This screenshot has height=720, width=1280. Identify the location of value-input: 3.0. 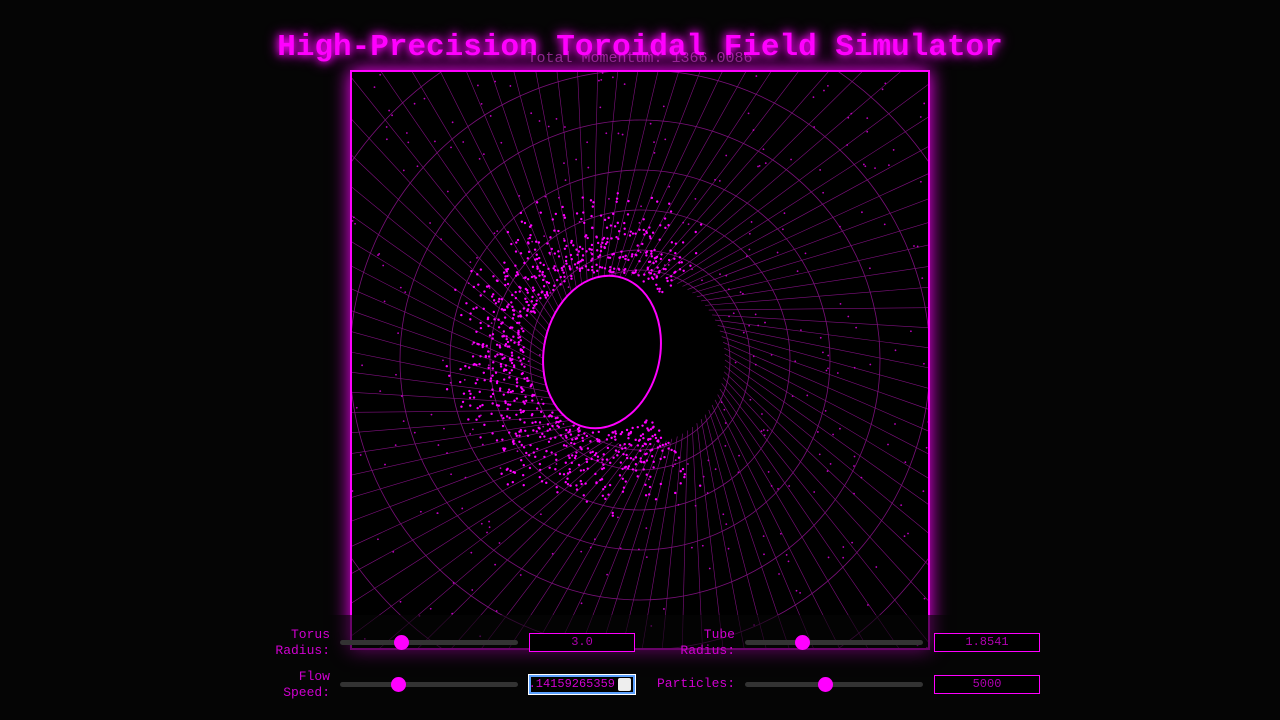
(582, 642).